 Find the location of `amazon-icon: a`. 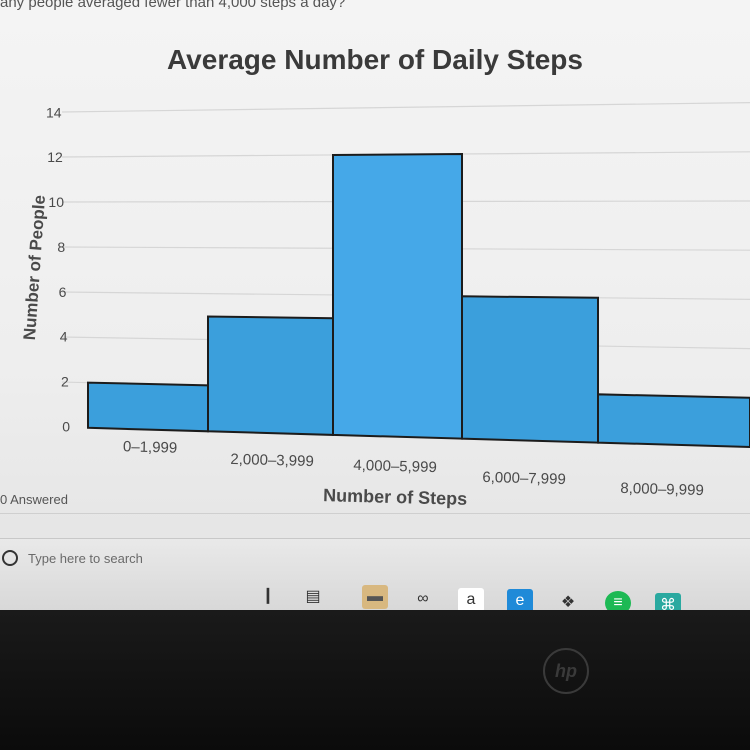

amazon-icon: a is located at coordinates (471, 598).